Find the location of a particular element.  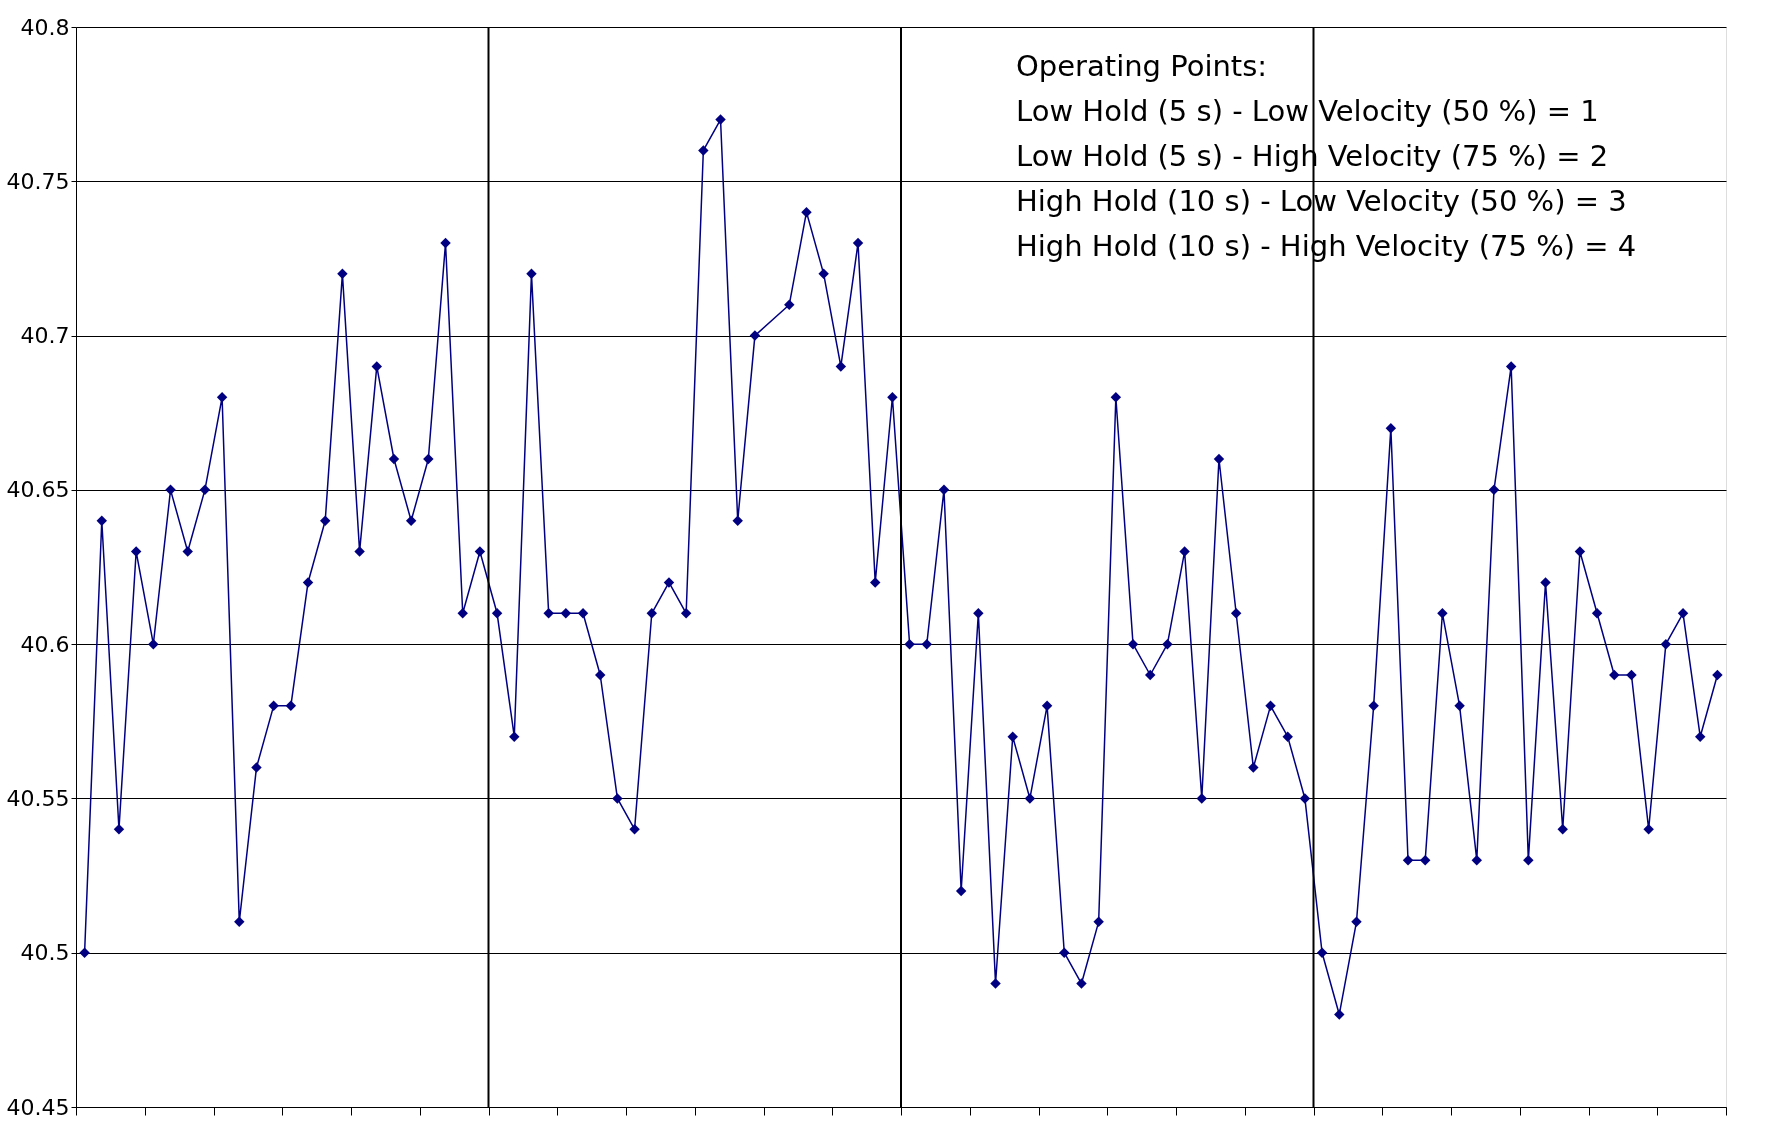

y-tick-label: 40.75 is located at coordinates (38, 181).